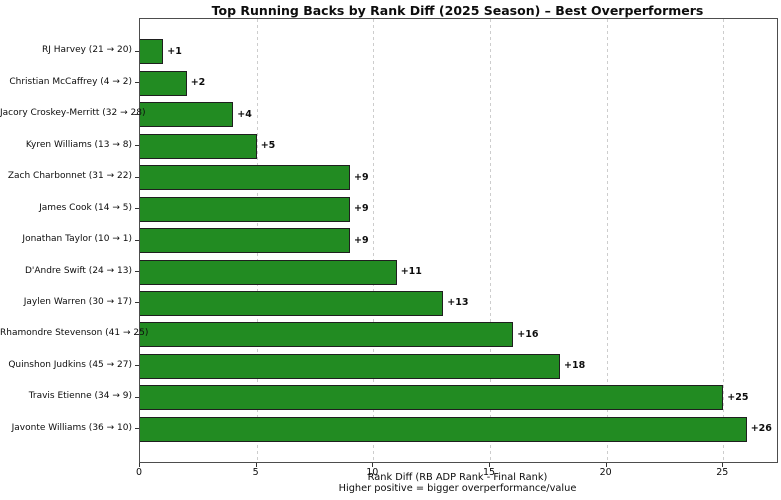 This screenshot has width=781, height=500. What do you see at coordinates (738, 397) in the screenshot?
I see `bar-value-label: +25` at bounding box center [738, 397].